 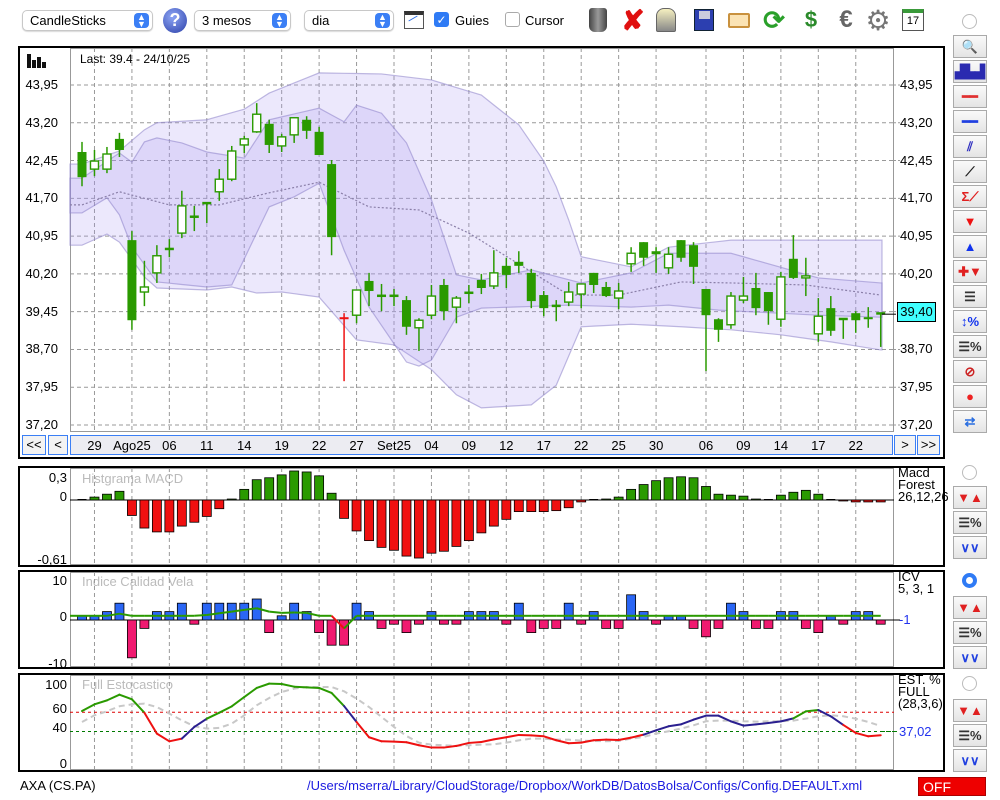 I want to click on price-axis-label-right: 38,70, so click(x=916, y=349).